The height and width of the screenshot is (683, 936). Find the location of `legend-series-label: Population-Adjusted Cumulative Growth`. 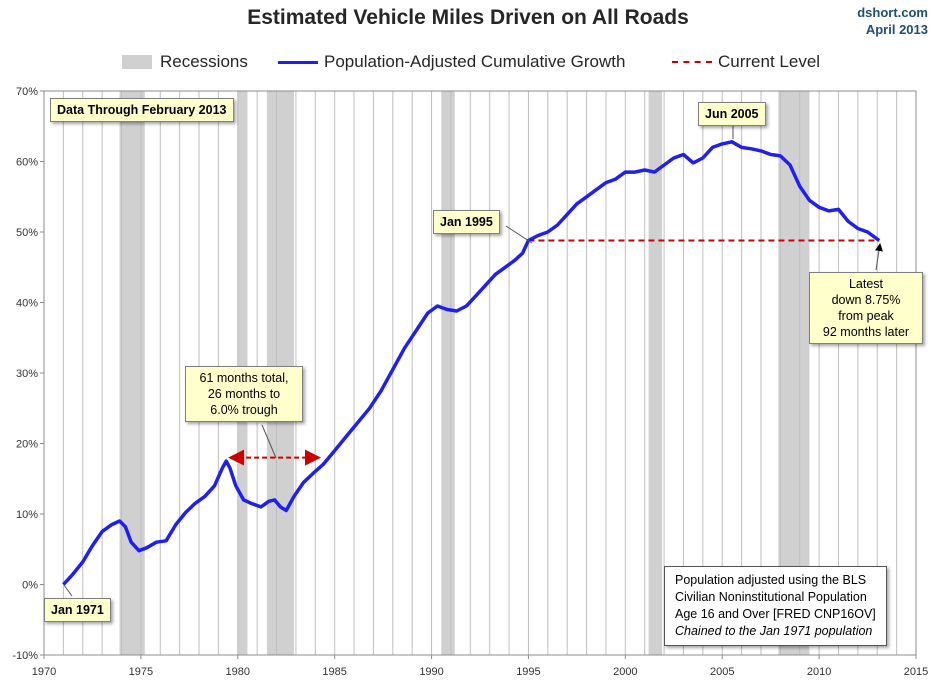

legend-series-label: Population-Adjusted Cumulative Growth is located at coordinates (475, 61).